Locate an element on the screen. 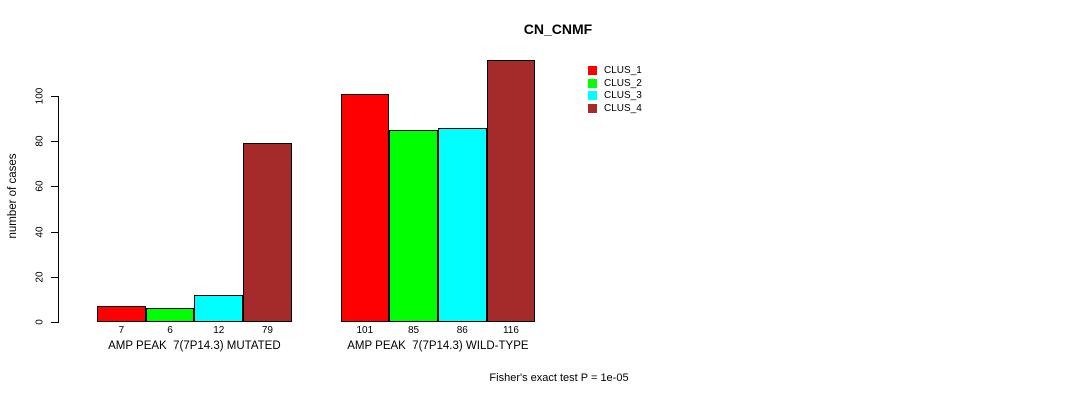  y-axis-line is located at coordinates (58, 209).